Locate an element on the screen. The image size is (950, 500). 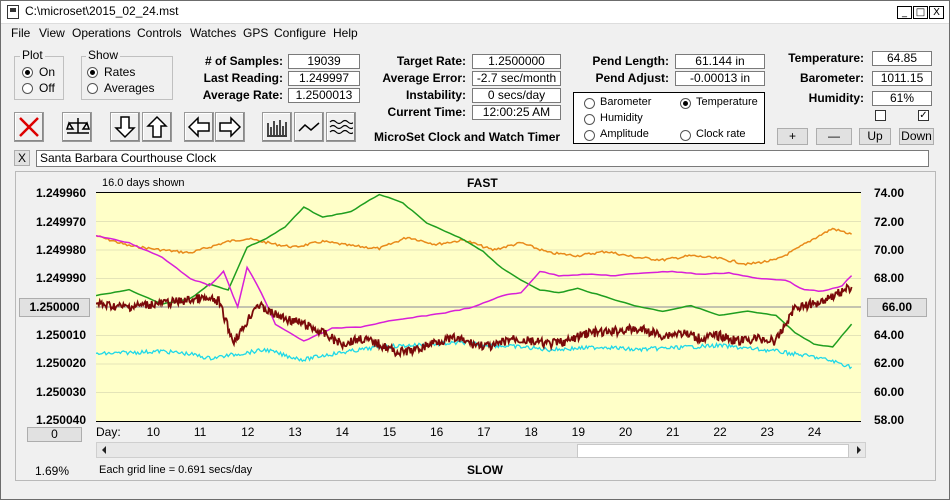
arrow-down-icon is located at coordinates (125, 127).